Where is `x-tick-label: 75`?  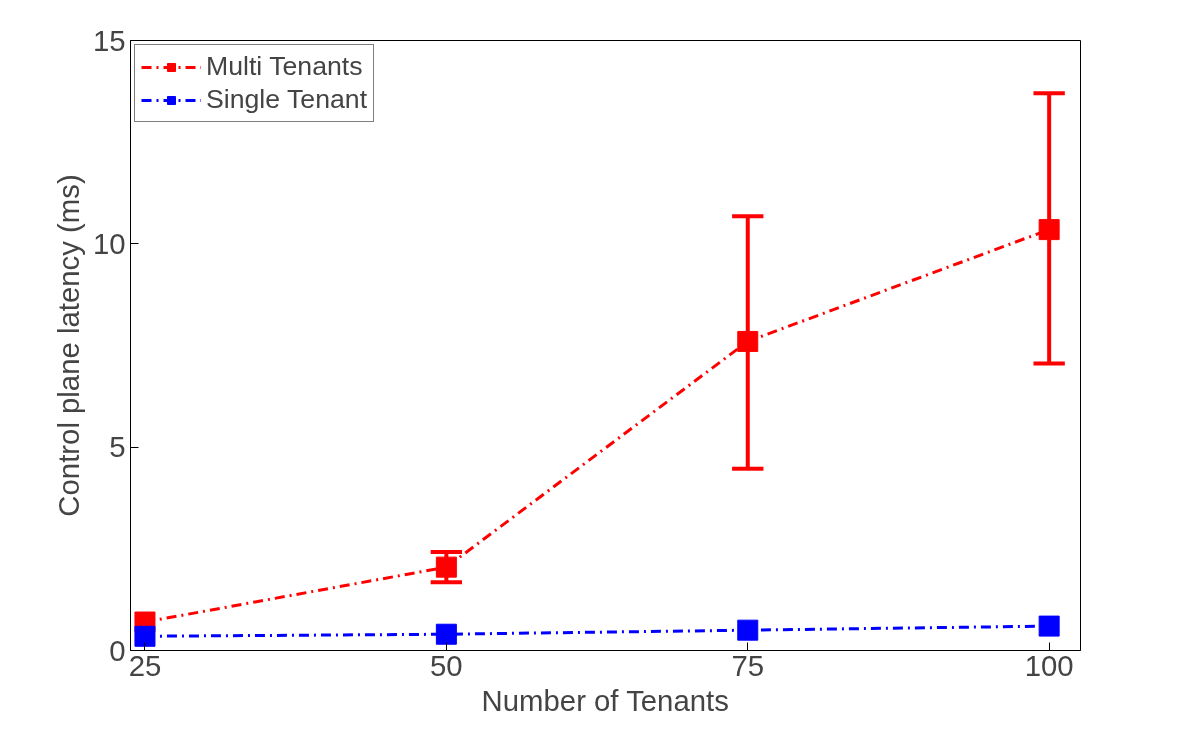
x-tick-label: 75 is located at coordinates (748, 665).